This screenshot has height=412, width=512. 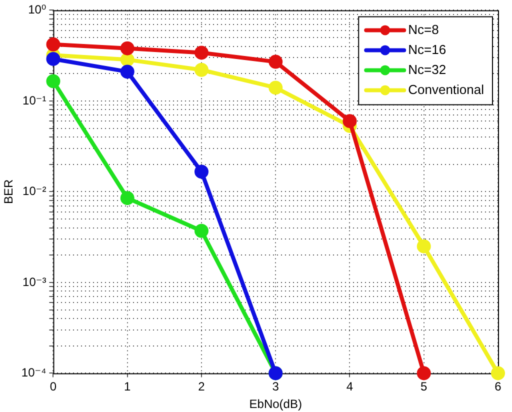 What do you see at coordinates (34, 100) in the screenshot?
I see `y-tick-label: 10⁻¹` at bounding box center [34, 100].